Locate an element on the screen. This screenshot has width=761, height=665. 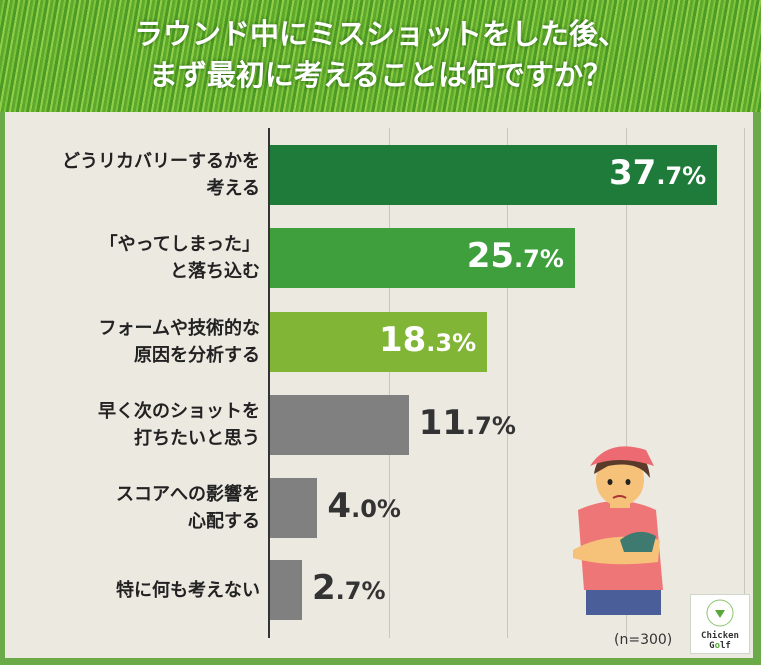
title-line-2: まず最初に考えることは何ですか？ is located at coordinates (380, 75).